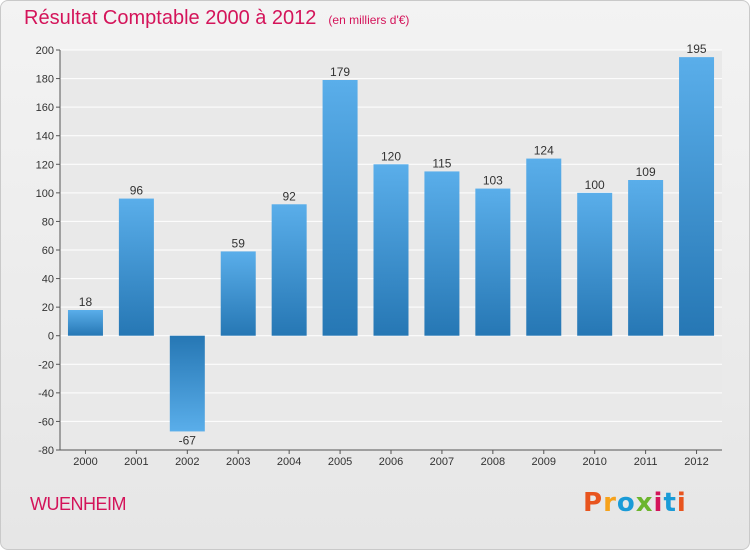 Image resolution: width=750 pixels, height=550 pixels. I want to click on y-tick-label: 0, so click(51, 337).